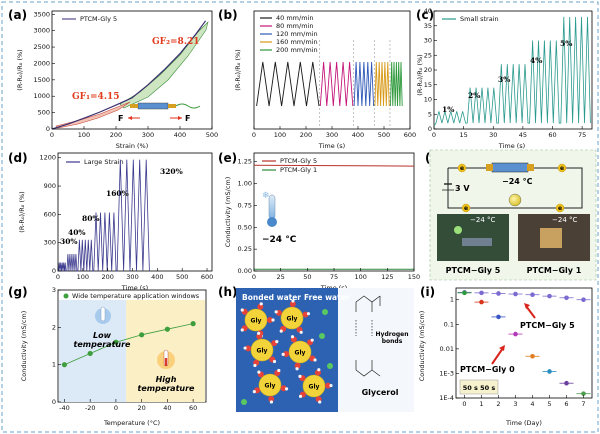 The width and height of the screenshot is (600, 434). What do you see at coordinates (17, 15) in the screenshot?
I see `panel-label: (a)` at bounding box center [17, 15].